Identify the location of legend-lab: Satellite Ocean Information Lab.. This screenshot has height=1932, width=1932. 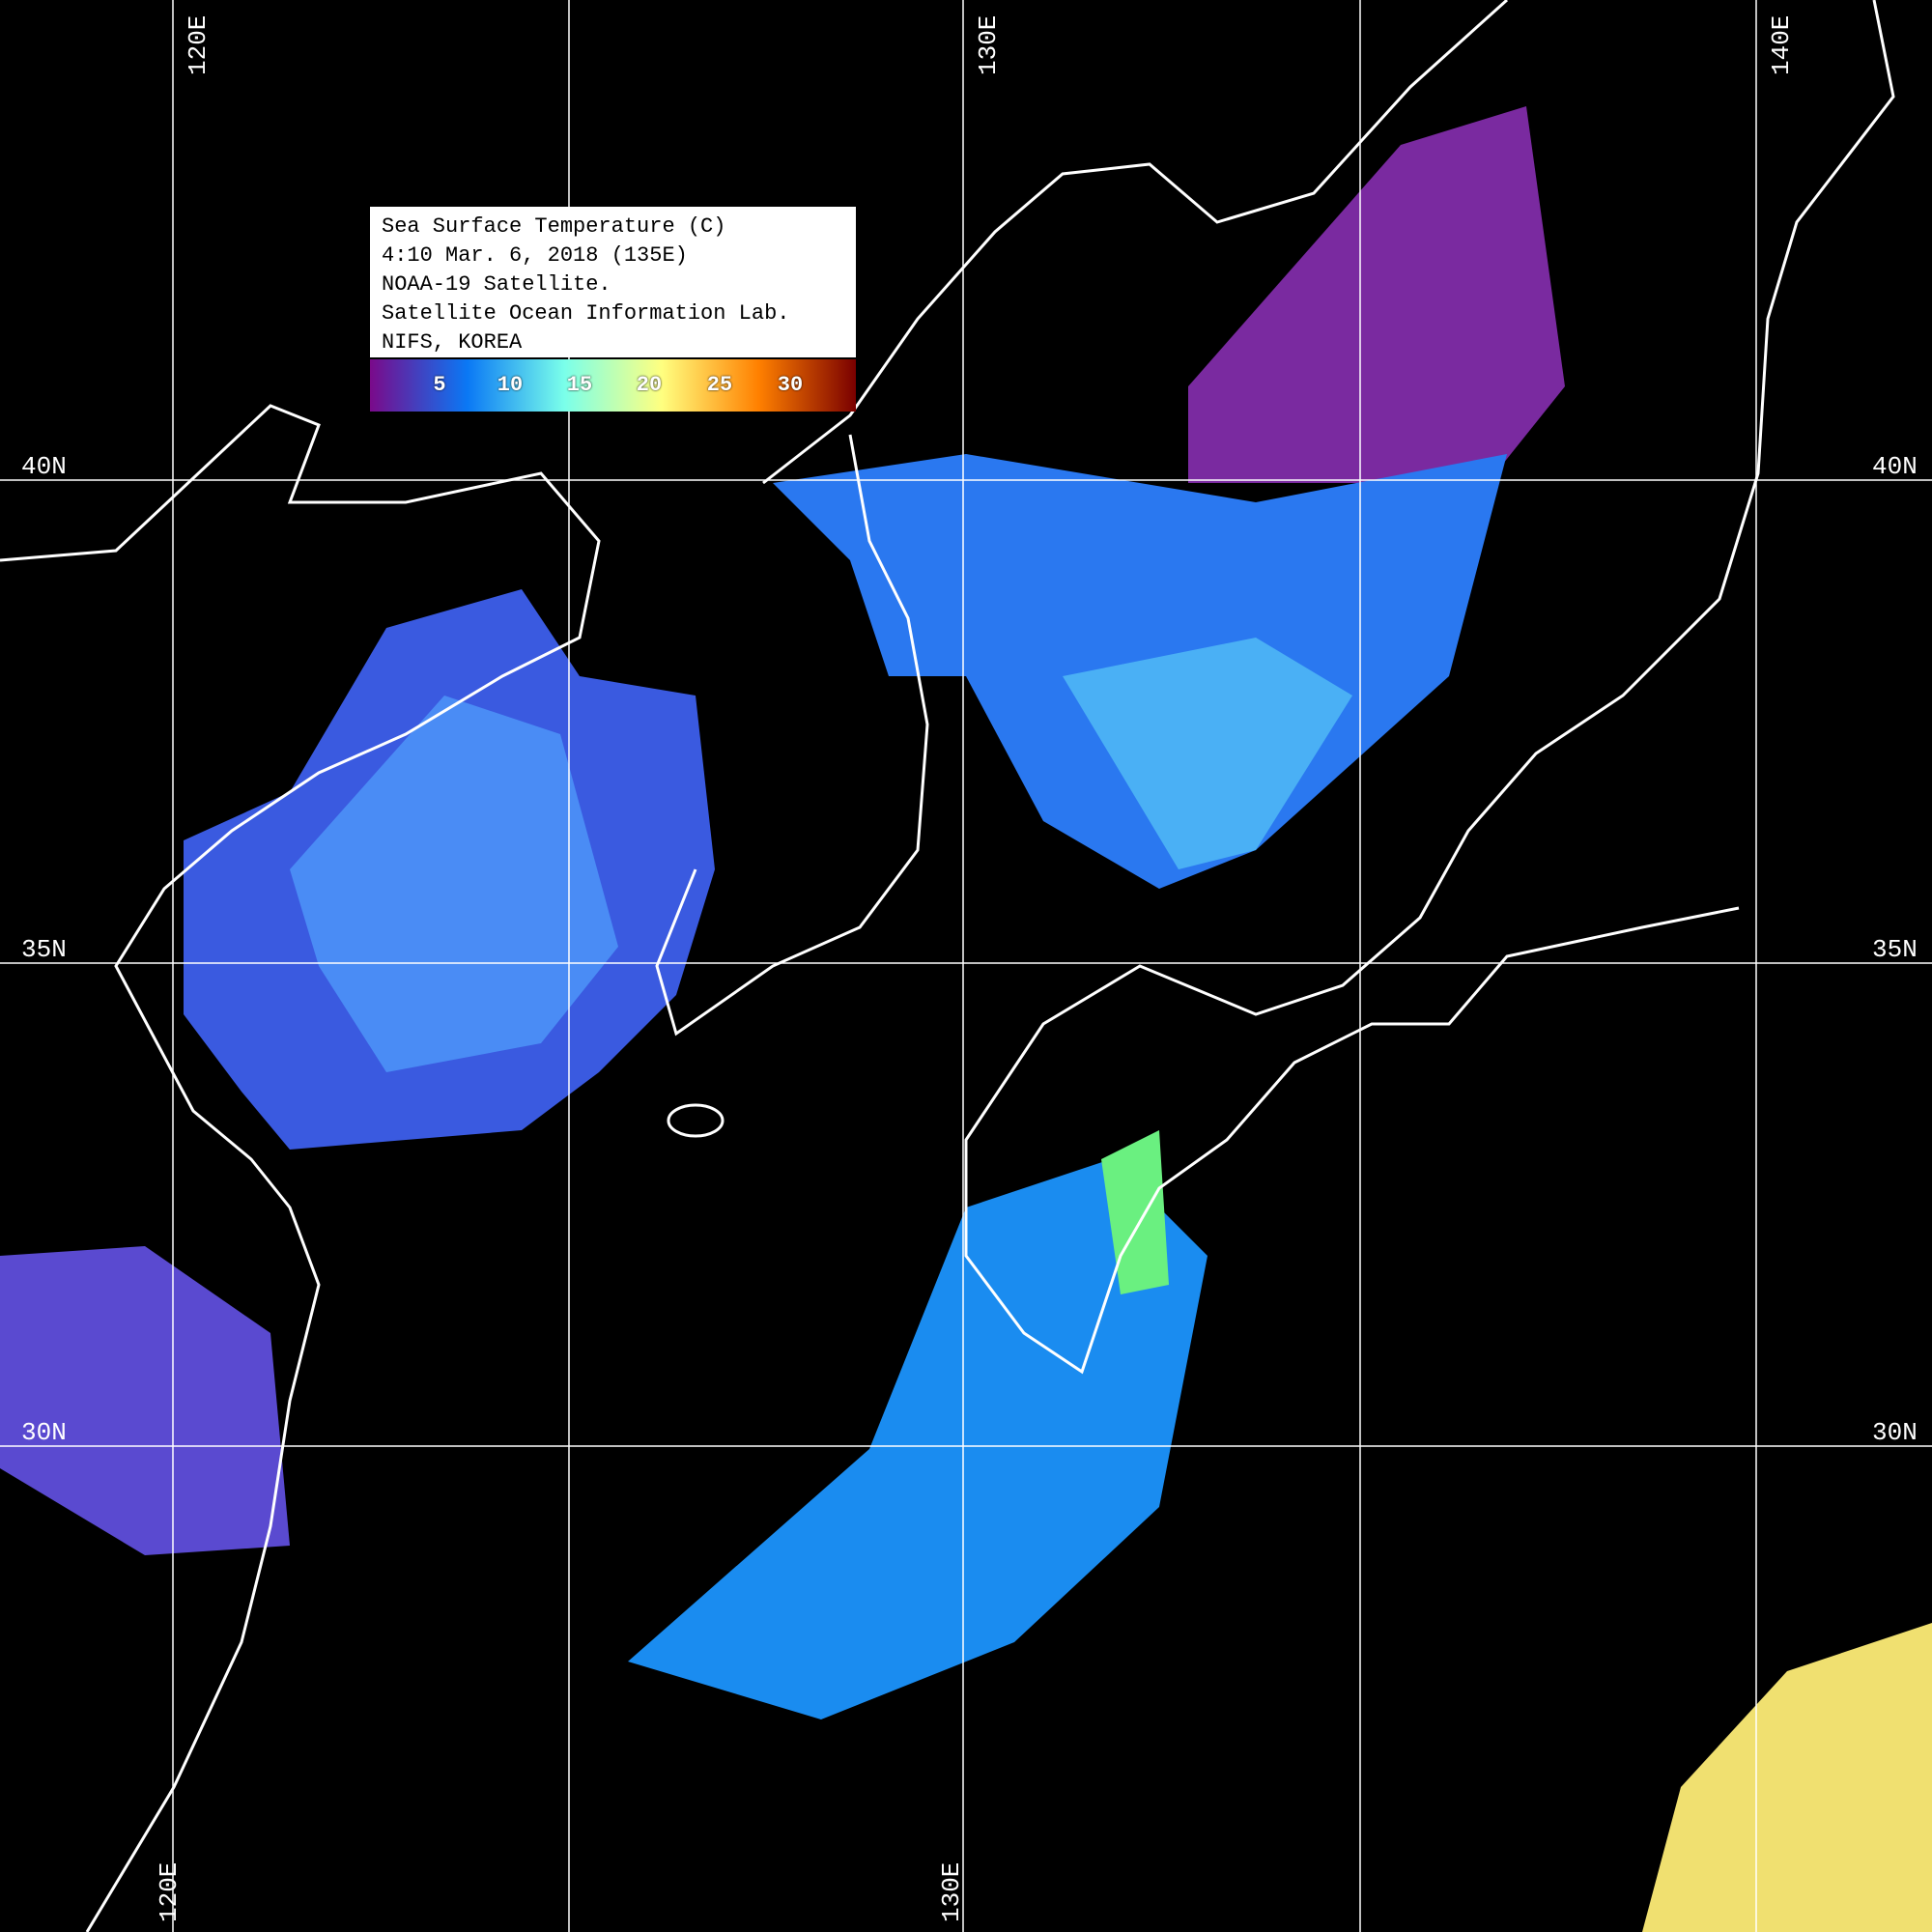
(586, 313).